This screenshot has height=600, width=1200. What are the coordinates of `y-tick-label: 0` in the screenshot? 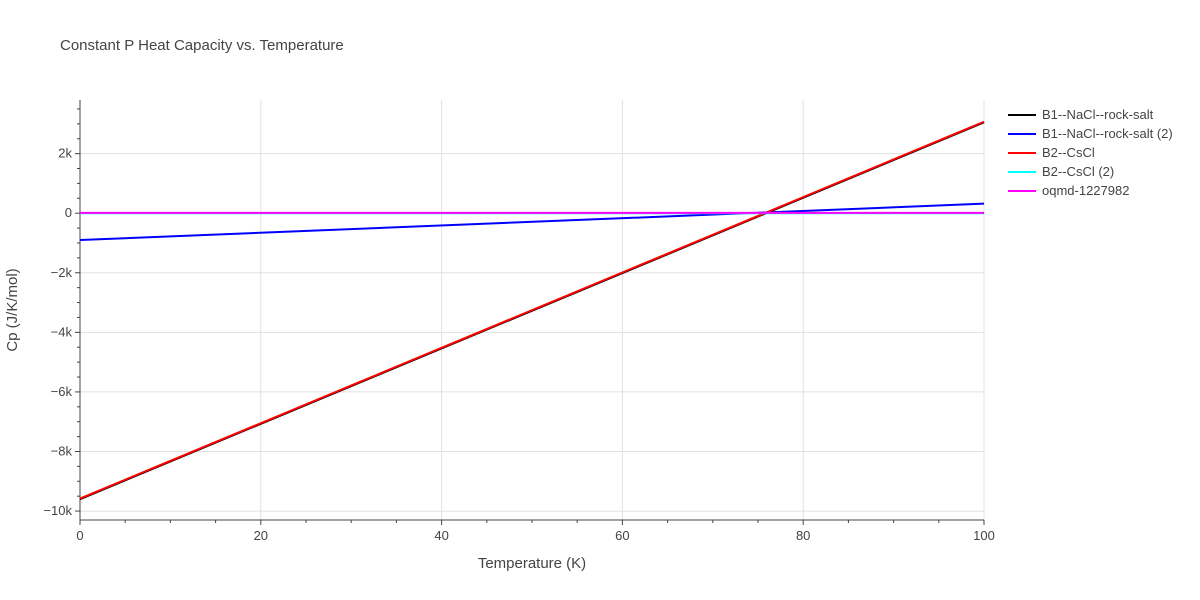 It's located at (68, 212).